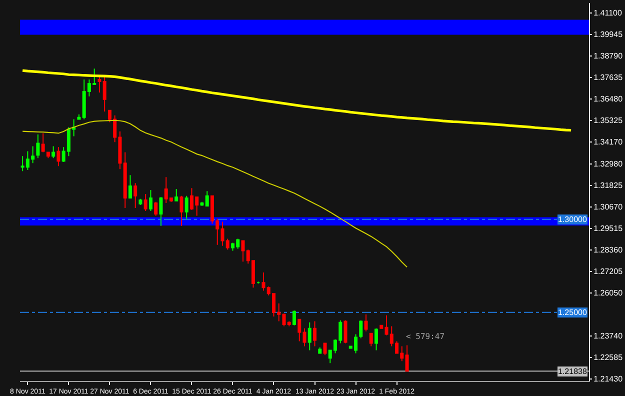 Image resolution: width=625 pixels, height=396 pixels. Describe the element at coordinates (609, 271) in the screenshot. I see `y-tick-label: 1.27205` at that location.